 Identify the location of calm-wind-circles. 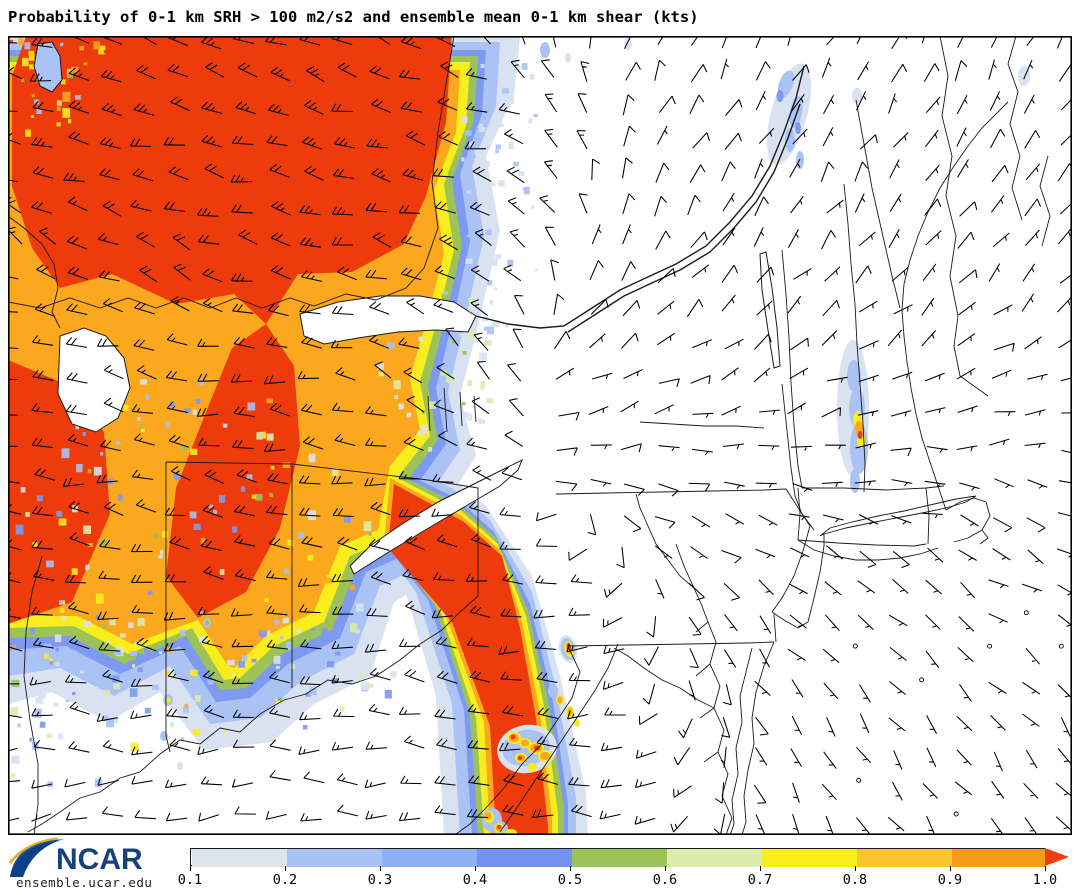
(958, 713).